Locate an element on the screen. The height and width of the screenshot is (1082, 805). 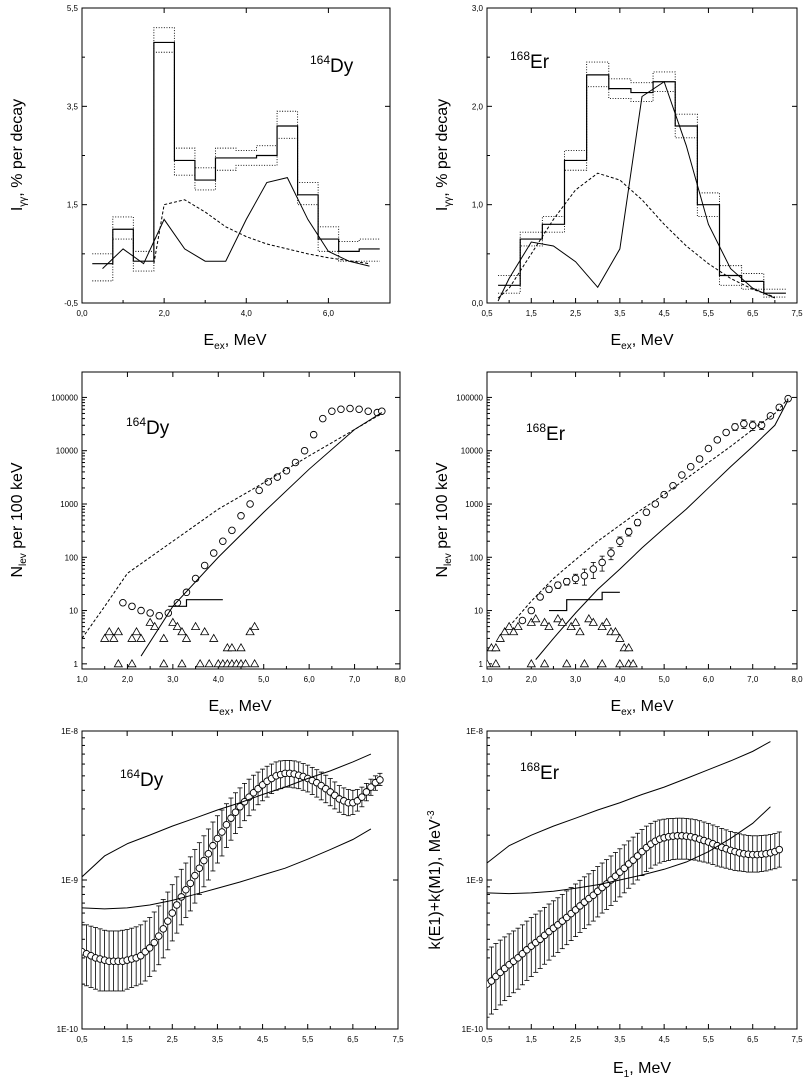
y-axis-label-unit: , % per decay is located at coordinates (17, 148).